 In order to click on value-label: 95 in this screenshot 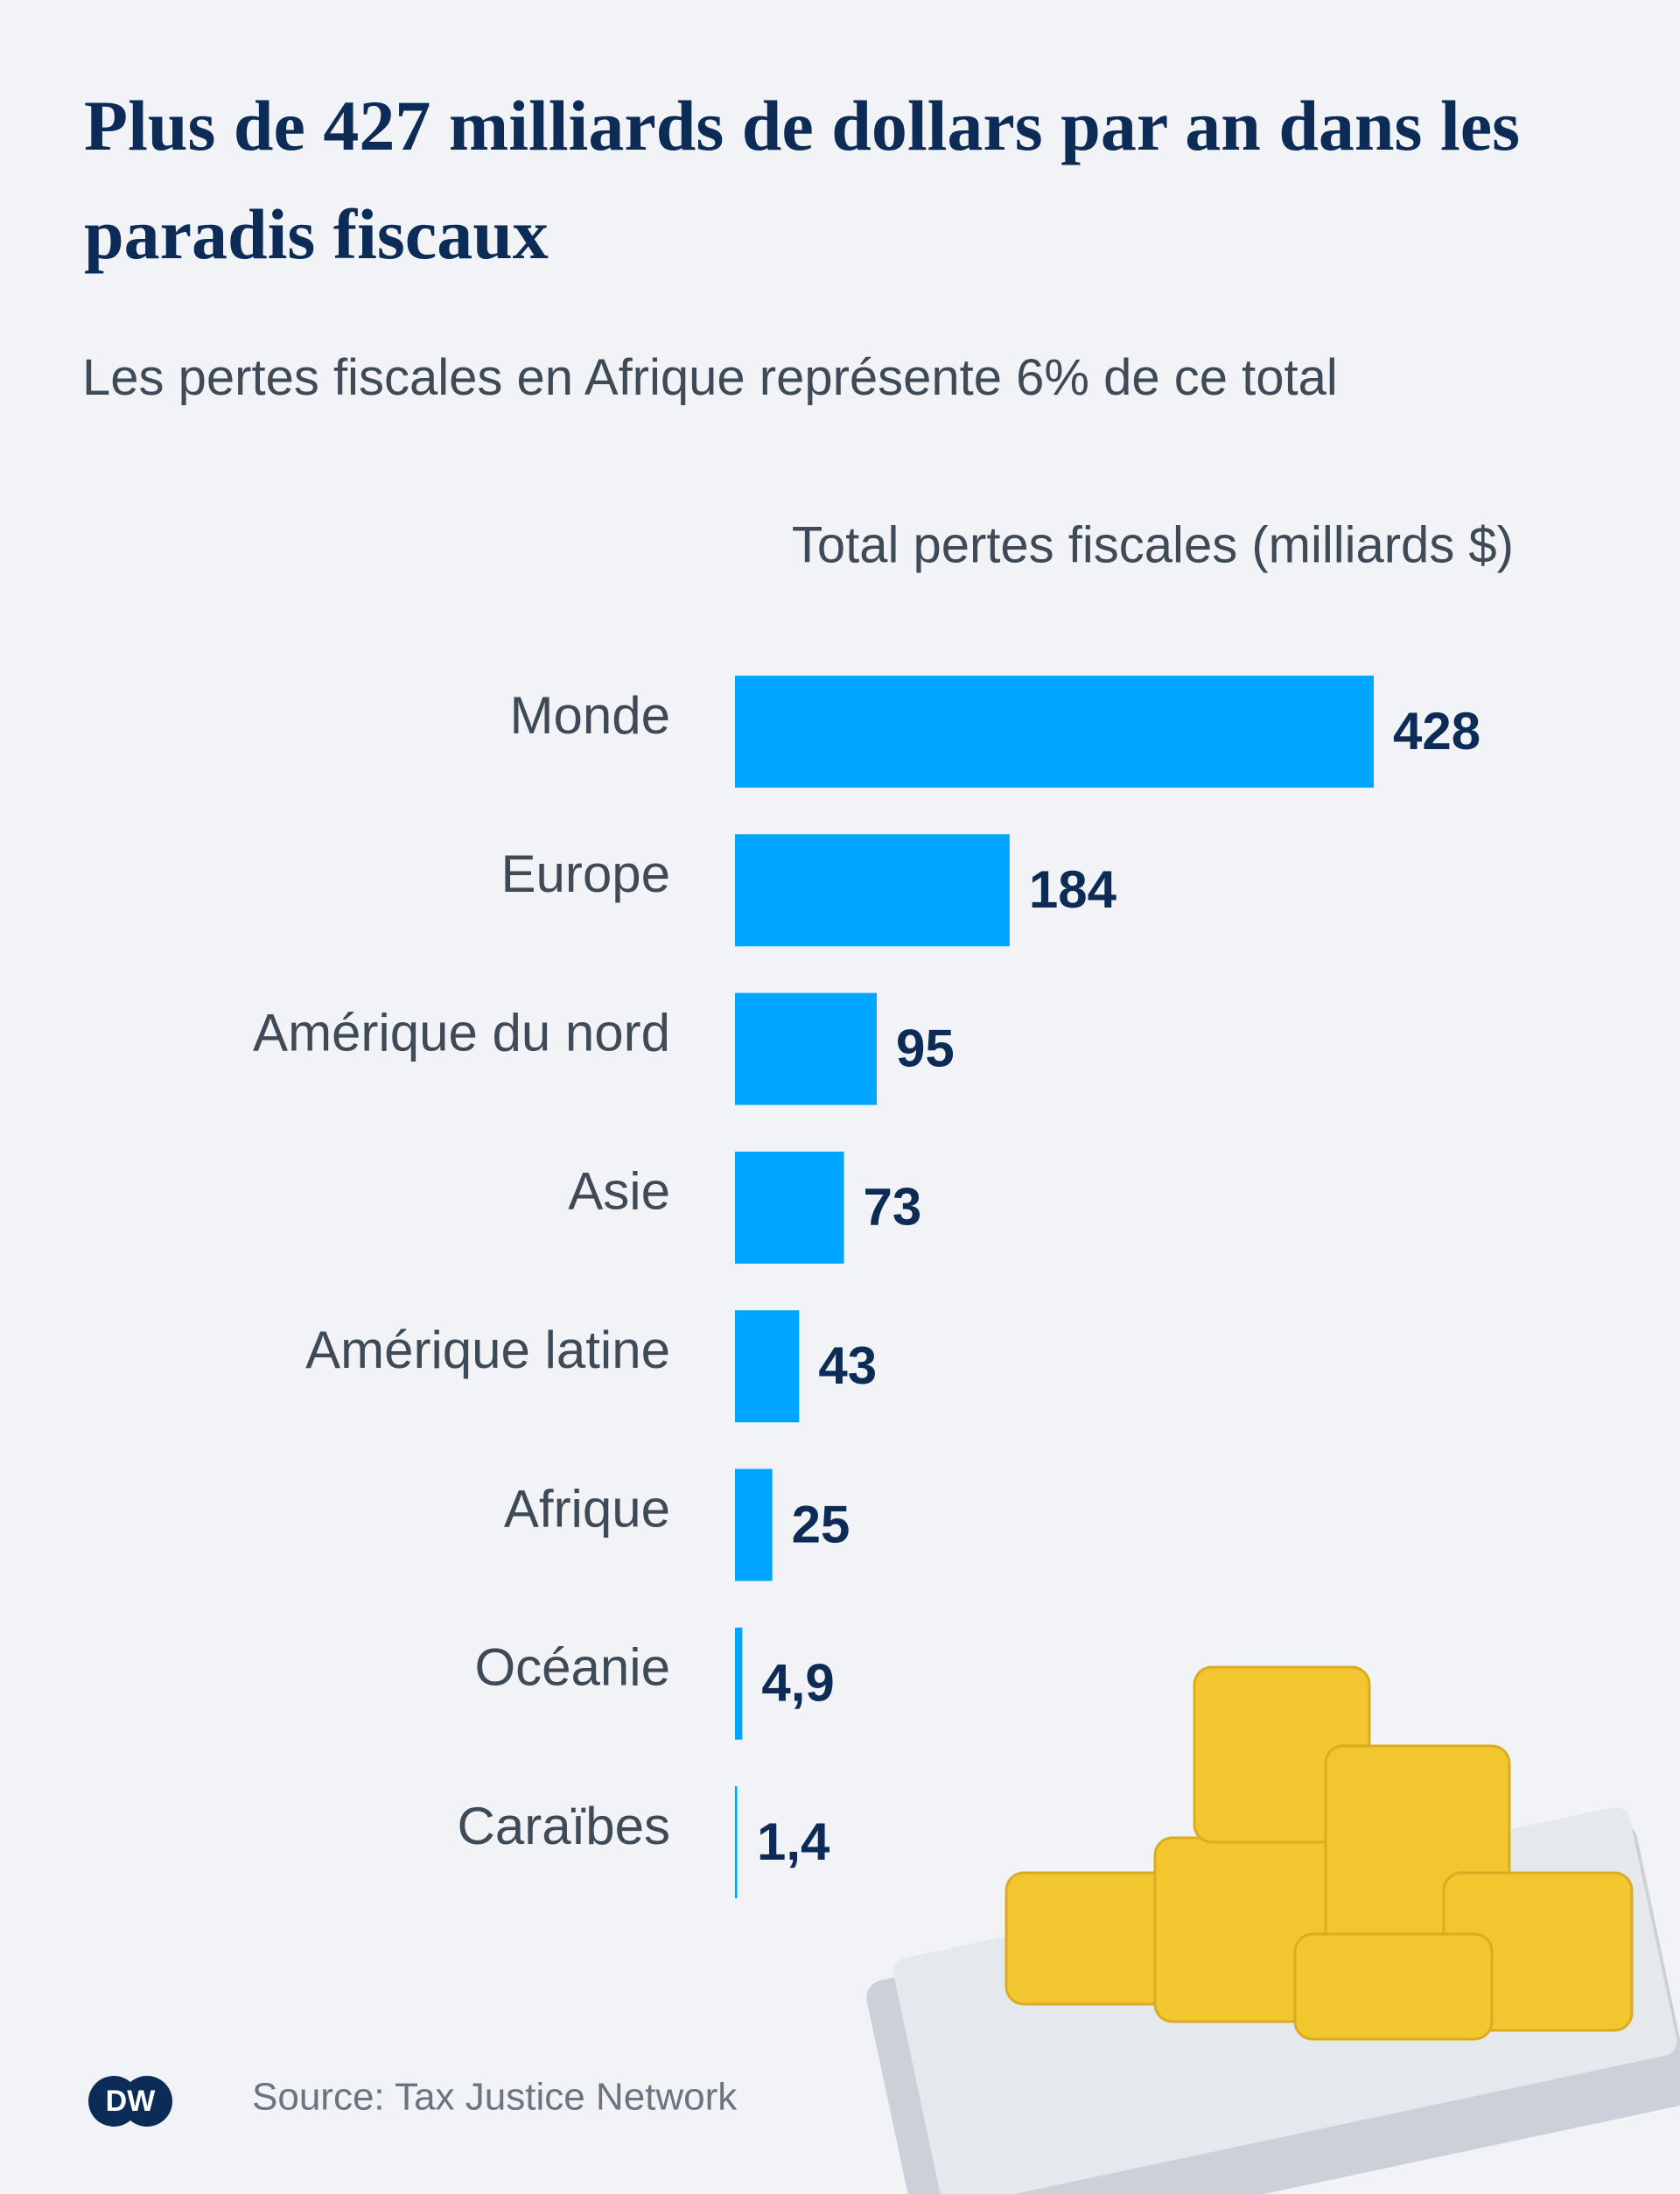, I will do `click(925, 1048)`.